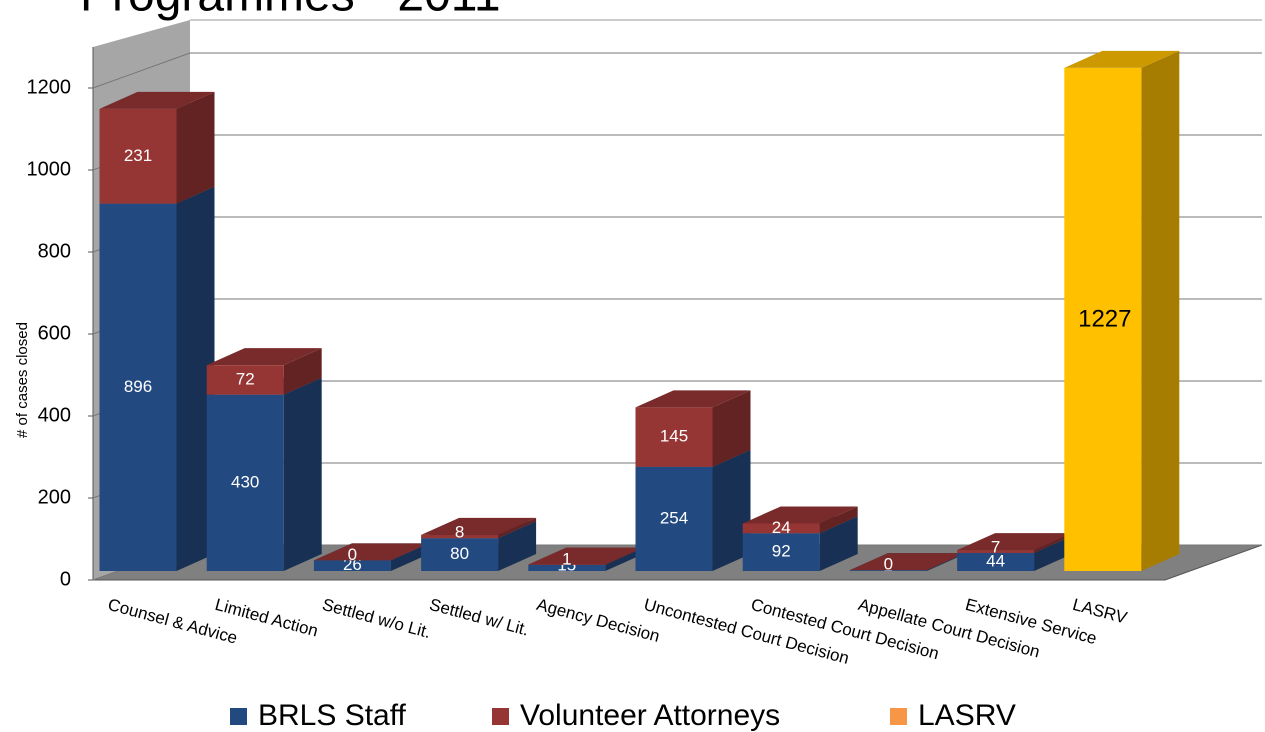 The width and height of the screenshot is (1265, 732). I want to click on data-label: 430, so click(245, 481).